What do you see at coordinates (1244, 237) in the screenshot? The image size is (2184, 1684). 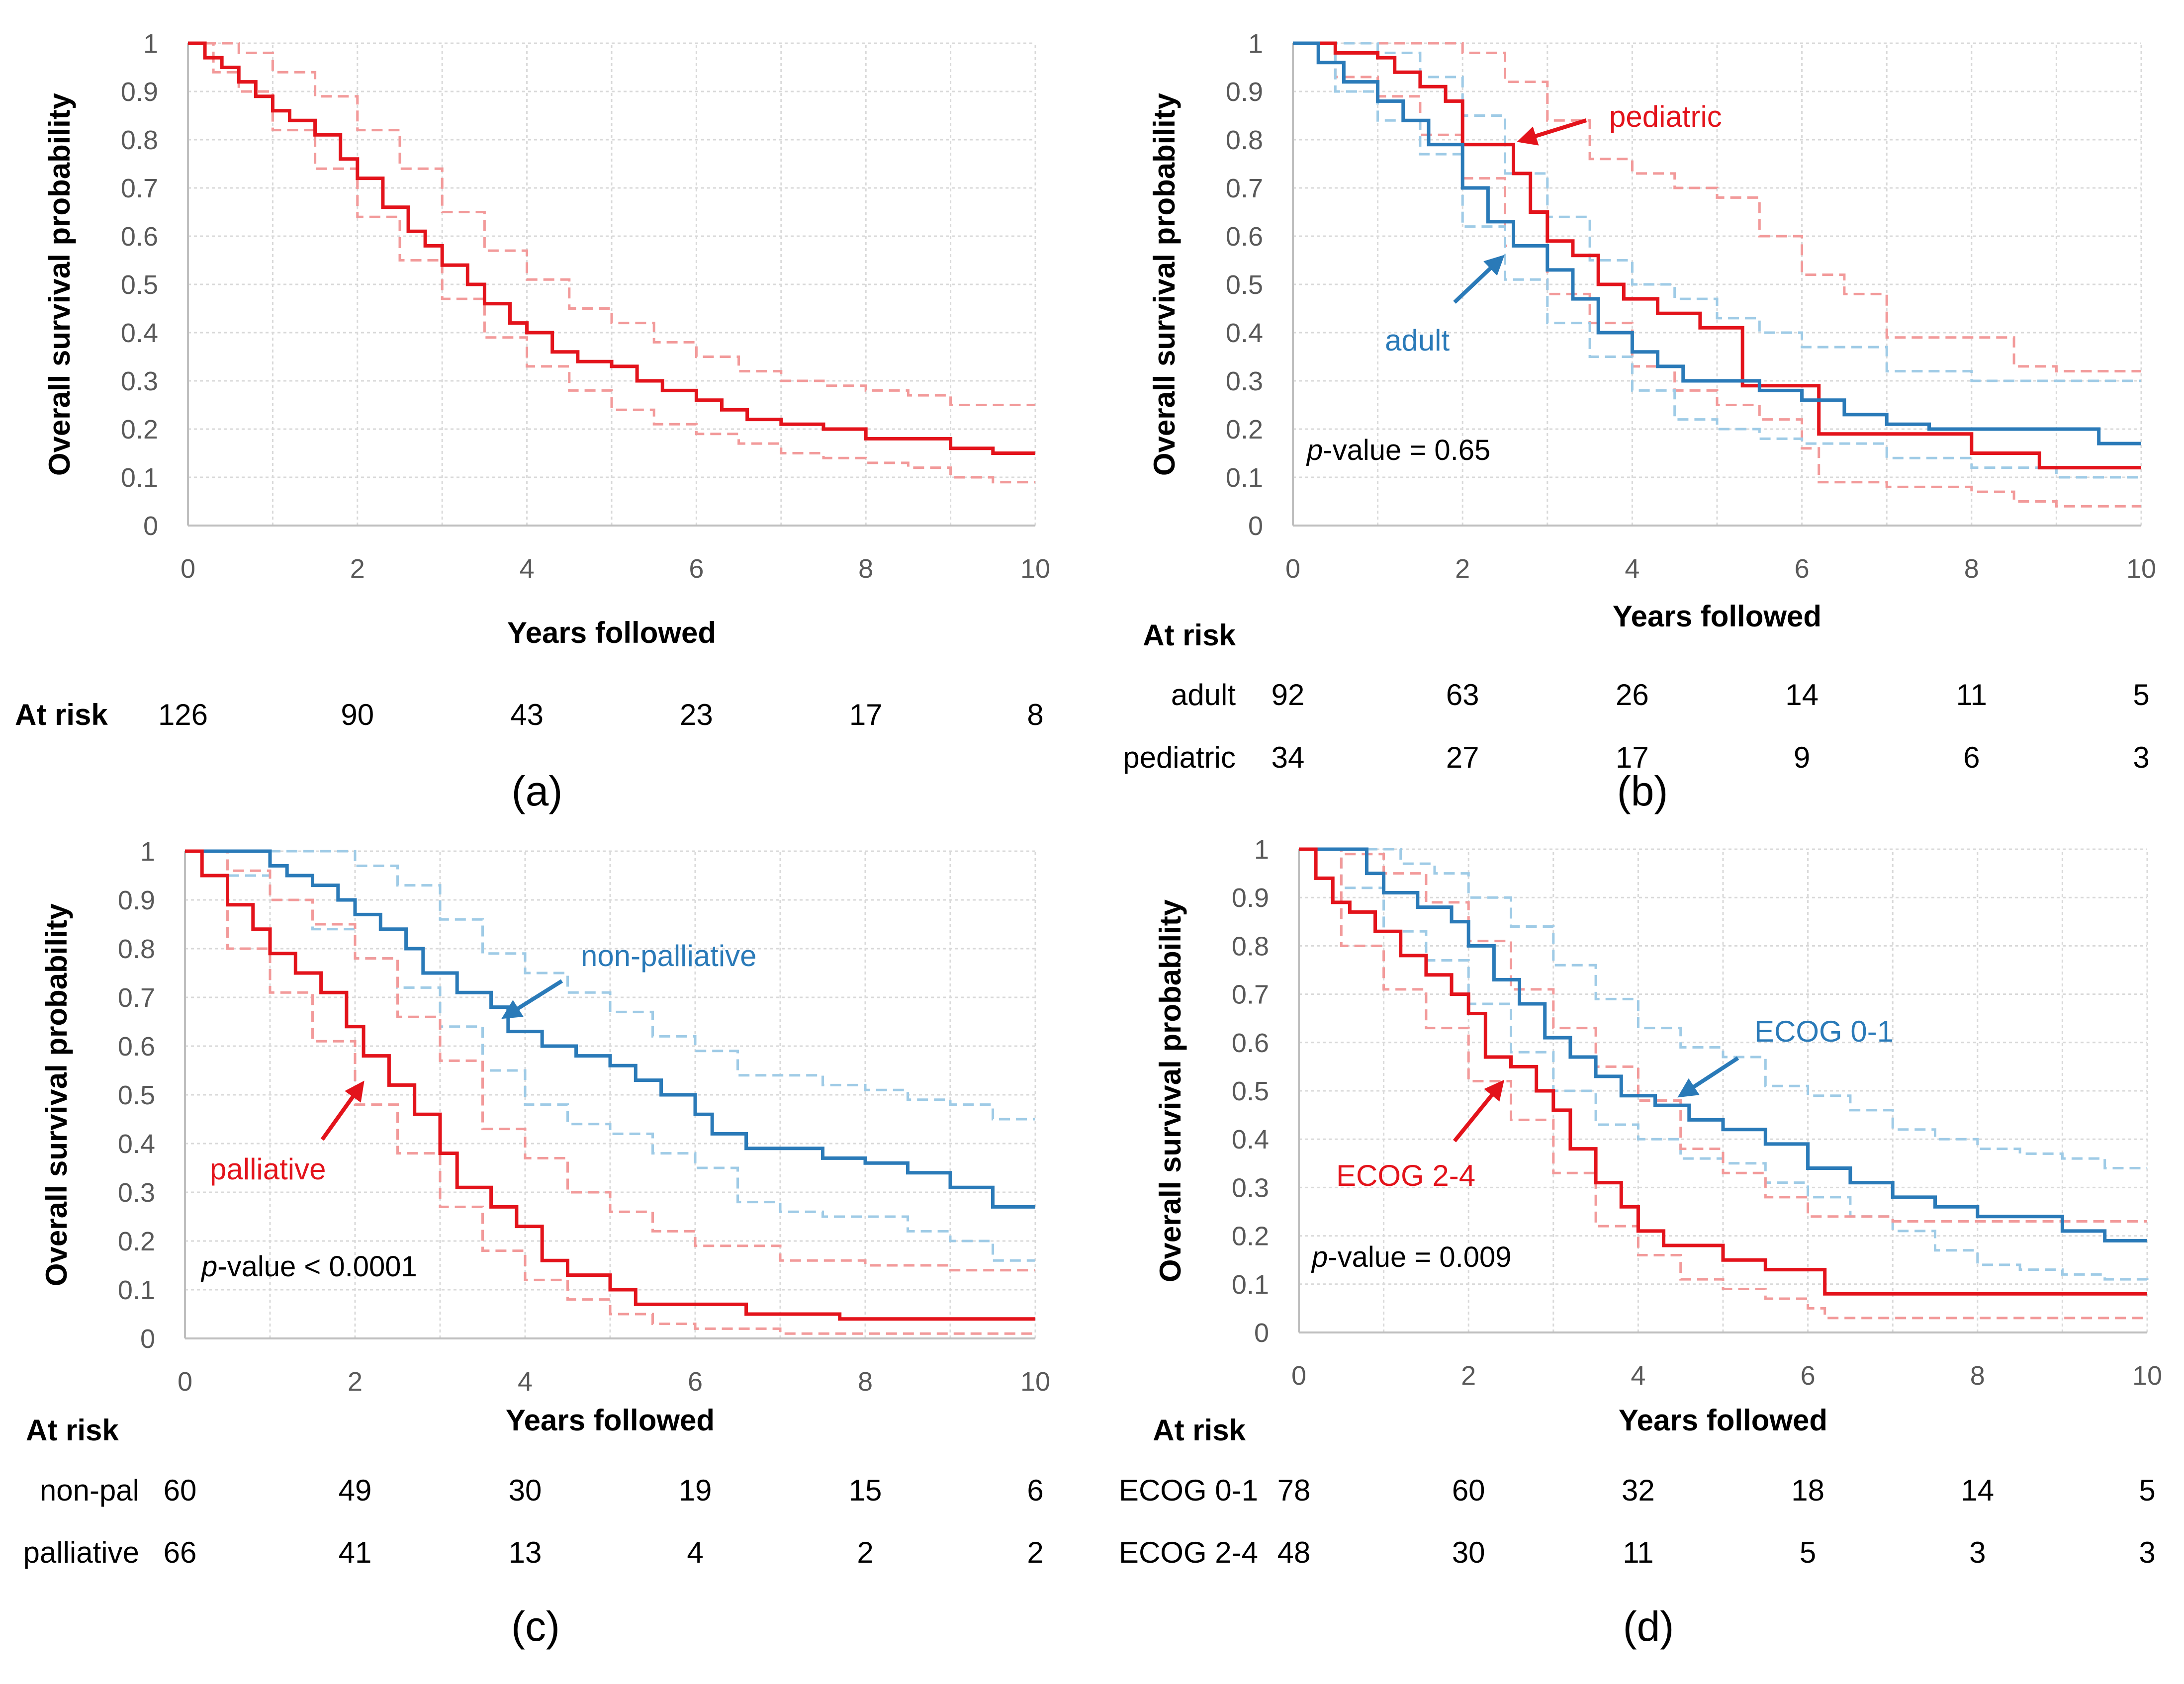 I see `y-tick-label: 0.6` at bounding box center [1244, 237].